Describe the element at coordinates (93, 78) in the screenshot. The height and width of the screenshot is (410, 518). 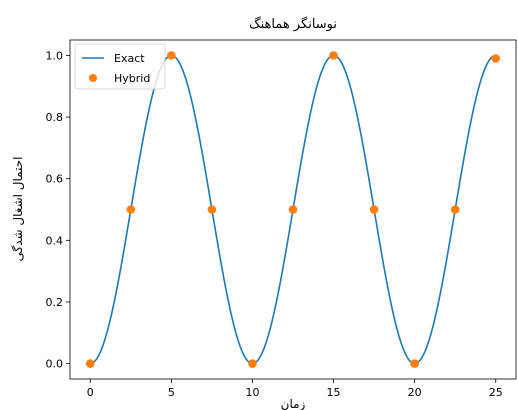
I see `legend-hybrid-marker` at that location.